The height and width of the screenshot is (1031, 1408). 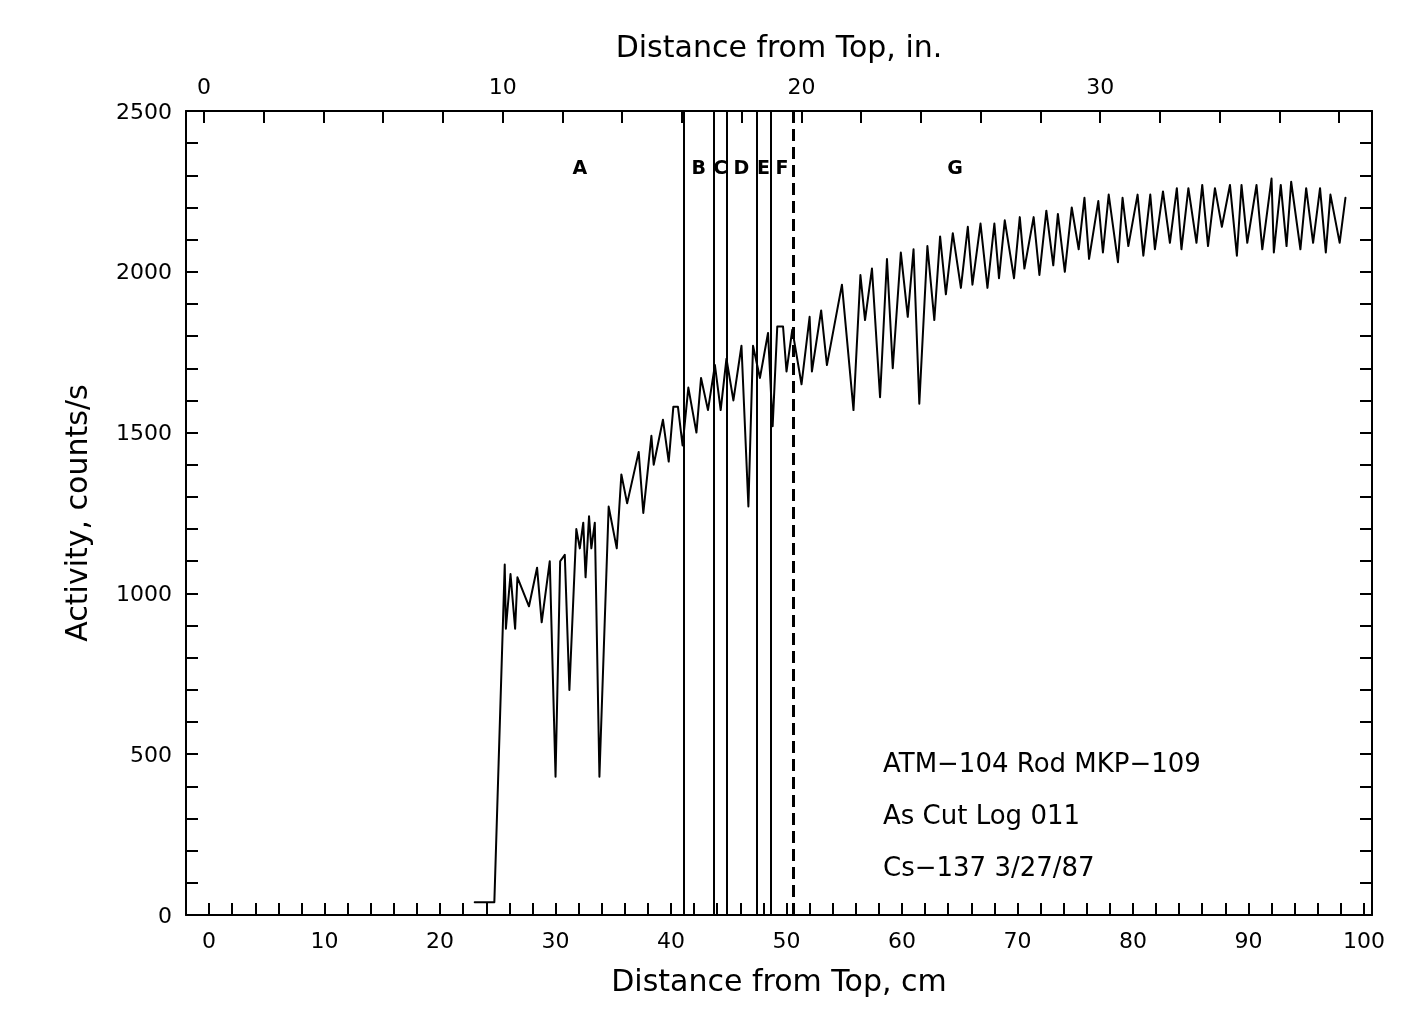 What do you see at coordinates (989, 867) in the screenshot?
I see `annotation: Cs−137 3/27/87` at bounding box center [989, 867].